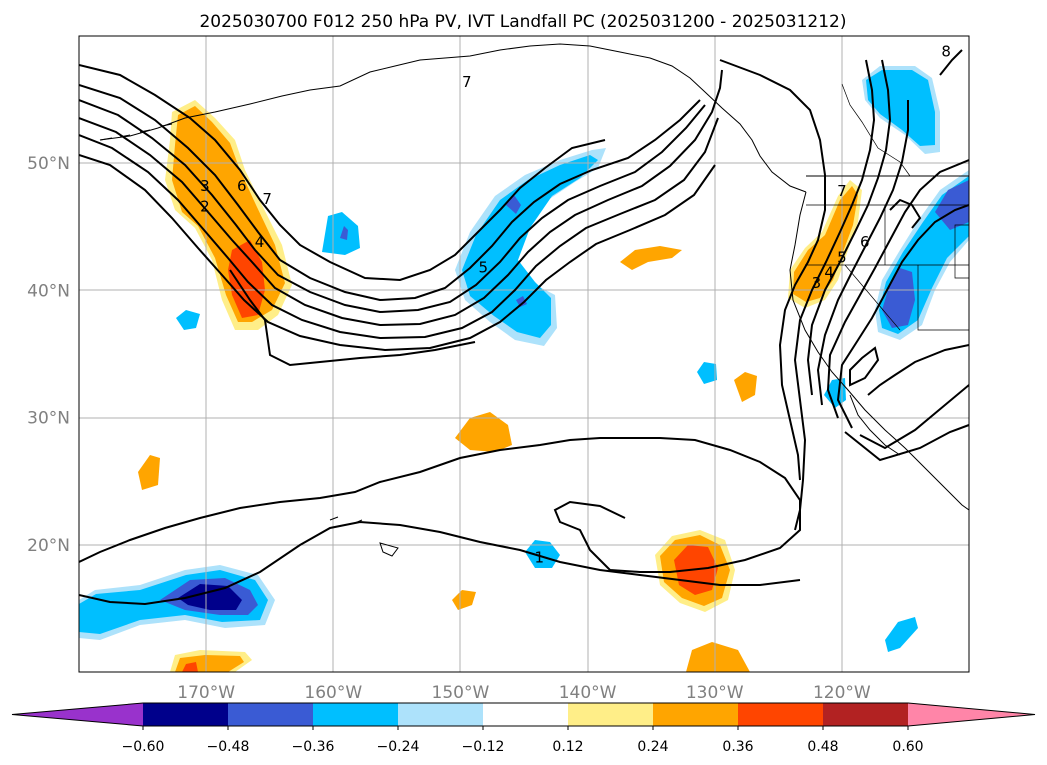  I want to click on state-borders, so click(887, 267).